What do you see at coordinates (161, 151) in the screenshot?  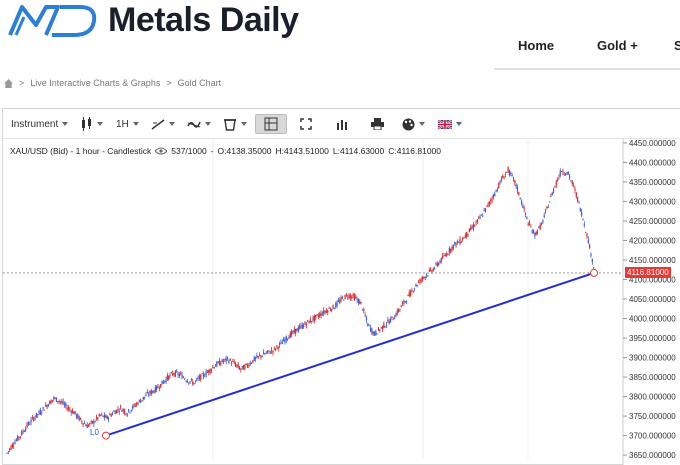 I see `eye-icon` at bounding box center [161, 151].